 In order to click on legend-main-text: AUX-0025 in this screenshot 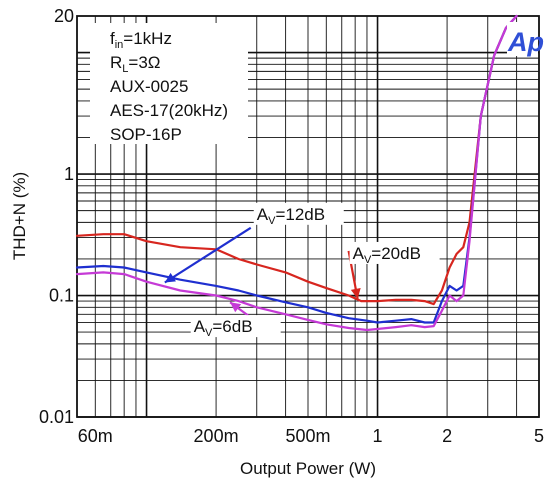, I will do `click(149, 86)`.